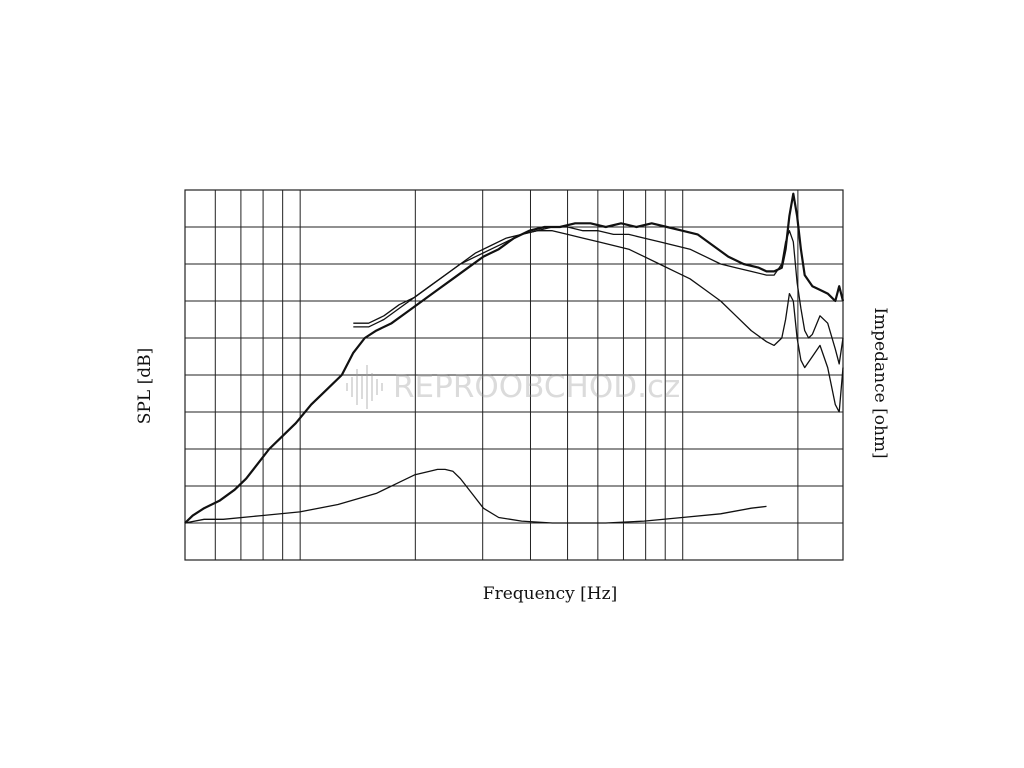 This screenshot has height=768, width=1024. I want to click on watermark: REPROOBCHOD.cz, so click(512, 387).